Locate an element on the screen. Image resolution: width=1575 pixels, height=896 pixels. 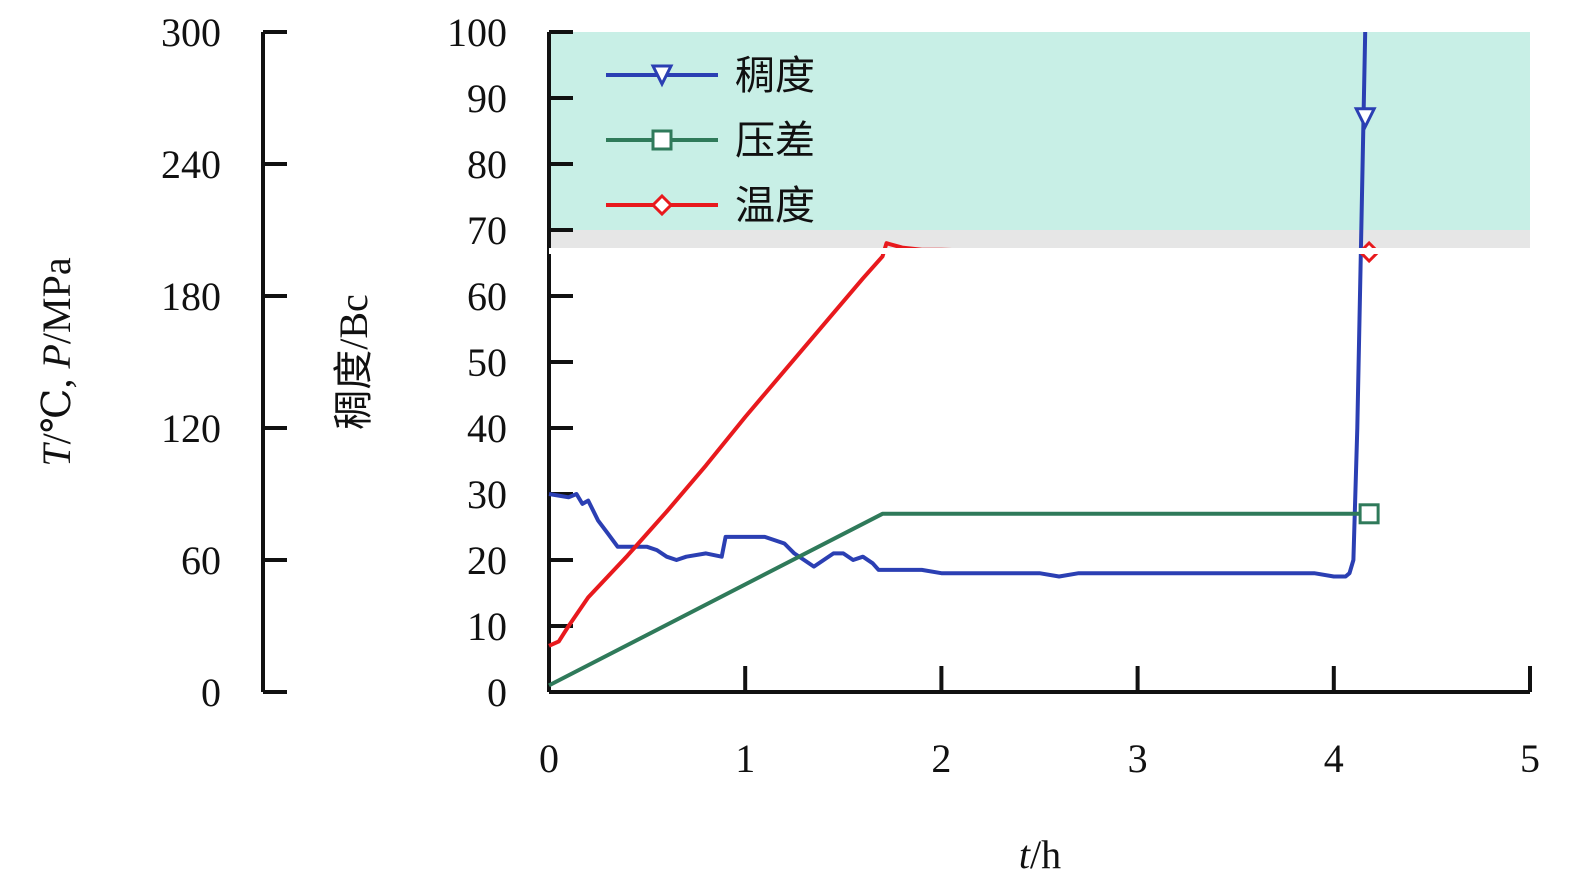
inner-y-tick-label: 20 is located at coordinates (487, 560).